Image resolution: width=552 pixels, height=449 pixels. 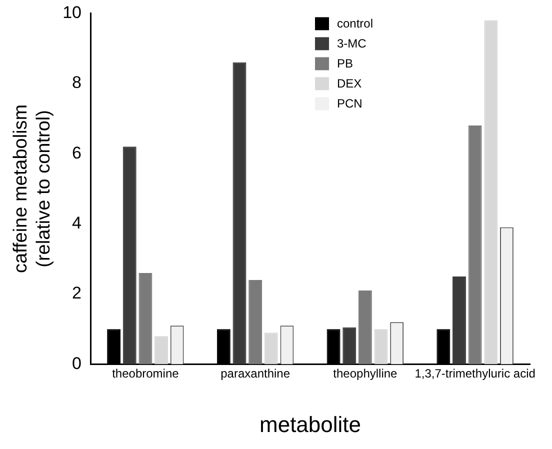 What do you see at coordinates (349, 103) in the screenshot?
I see `legend-label: PCN` at bounding box center [349, 103].